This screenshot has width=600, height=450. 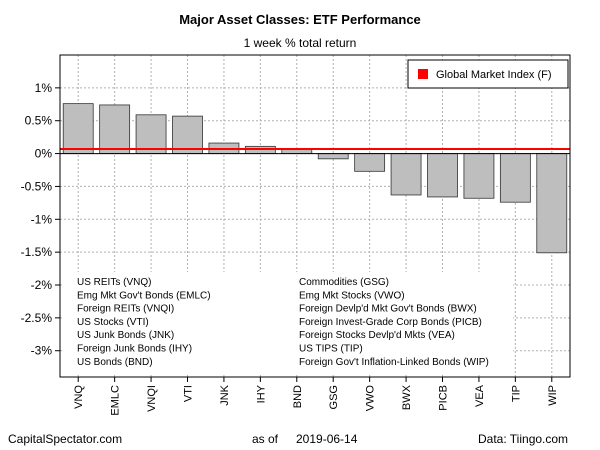 I want to click on key-left-item: US Bonds (BND), so click(x=115, y=362).